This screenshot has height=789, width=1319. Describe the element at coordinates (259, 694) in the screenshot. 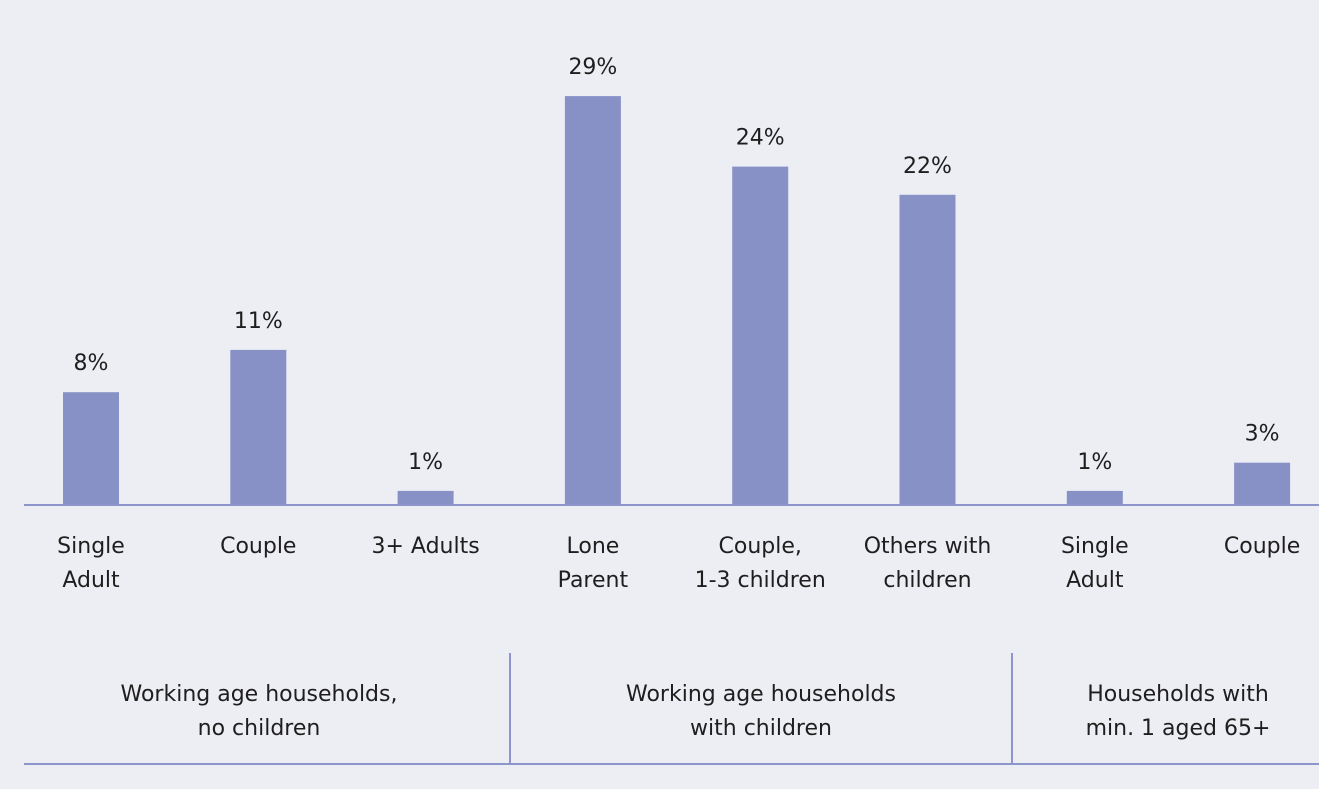

I see `group-label-0-line-0: Working age households,` at that location.